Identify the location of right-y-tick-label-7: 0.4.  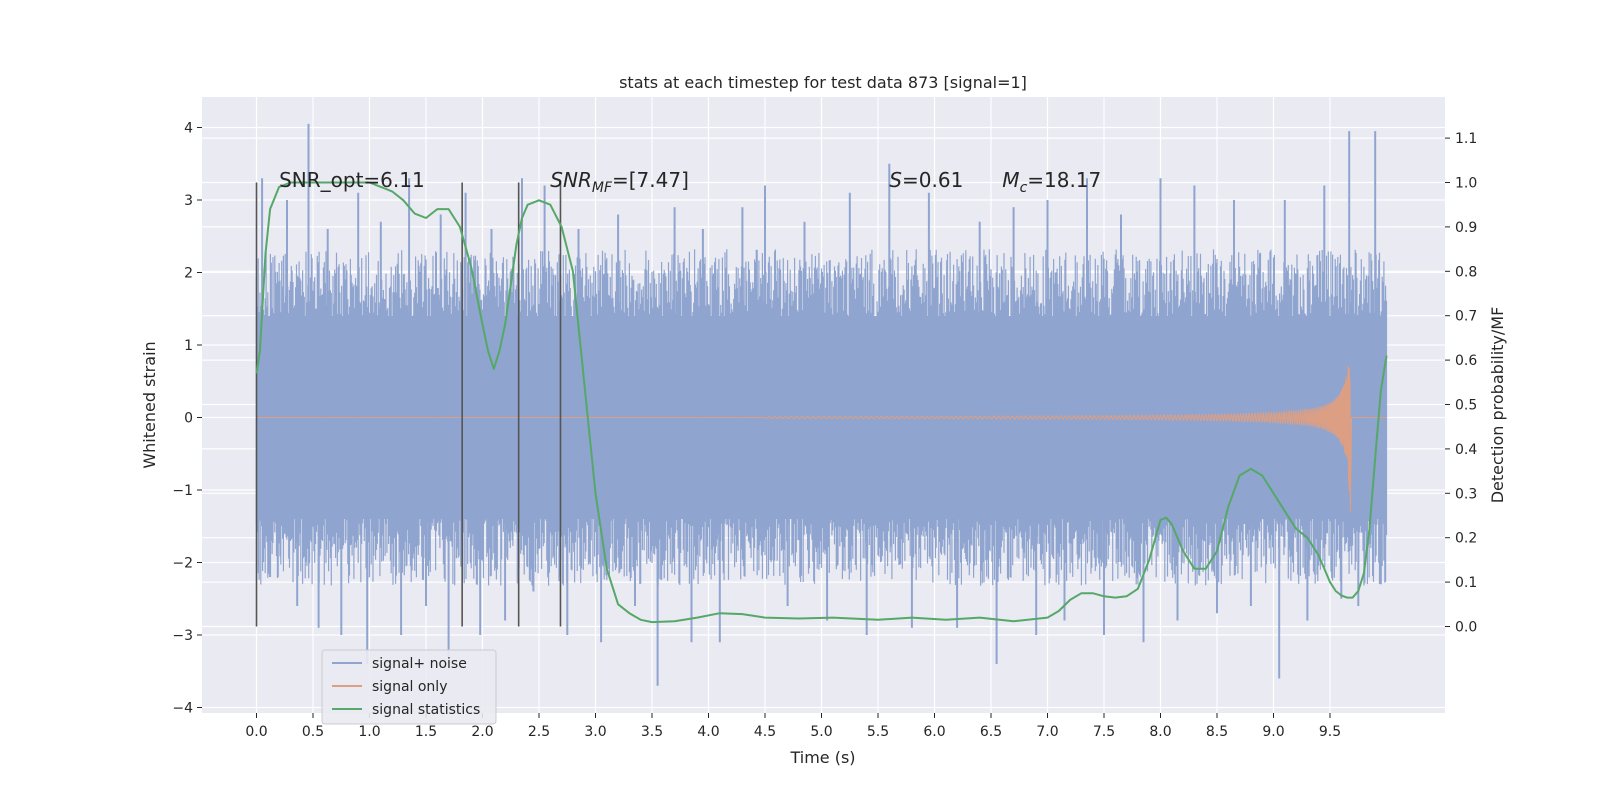
(1466, 450).